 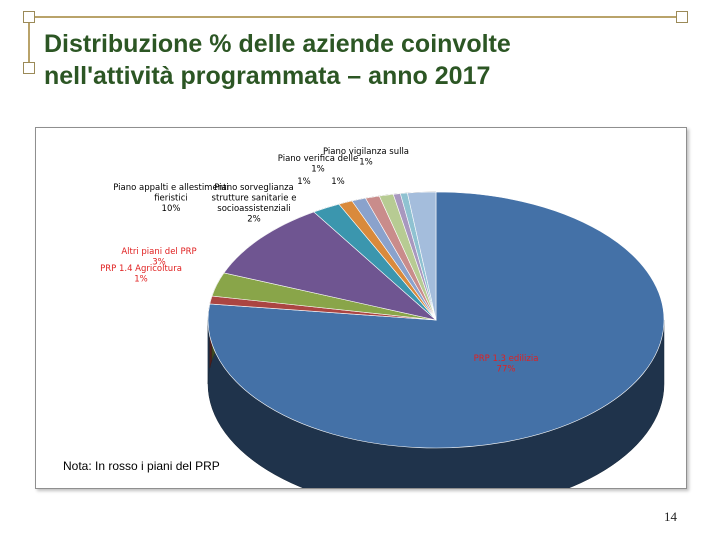 What do you see at coordinates (304, 182) in the screenshot?
I see `data-label-5-0: 1%` at bounding box center [304, 182].